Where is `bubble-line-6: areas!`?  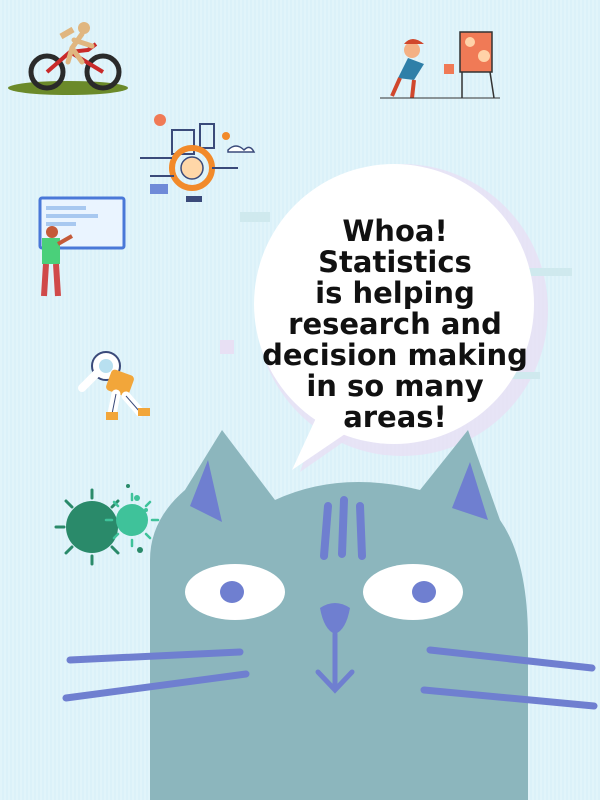
bubble-line-6: areas! is located at coordinates (395, 417).